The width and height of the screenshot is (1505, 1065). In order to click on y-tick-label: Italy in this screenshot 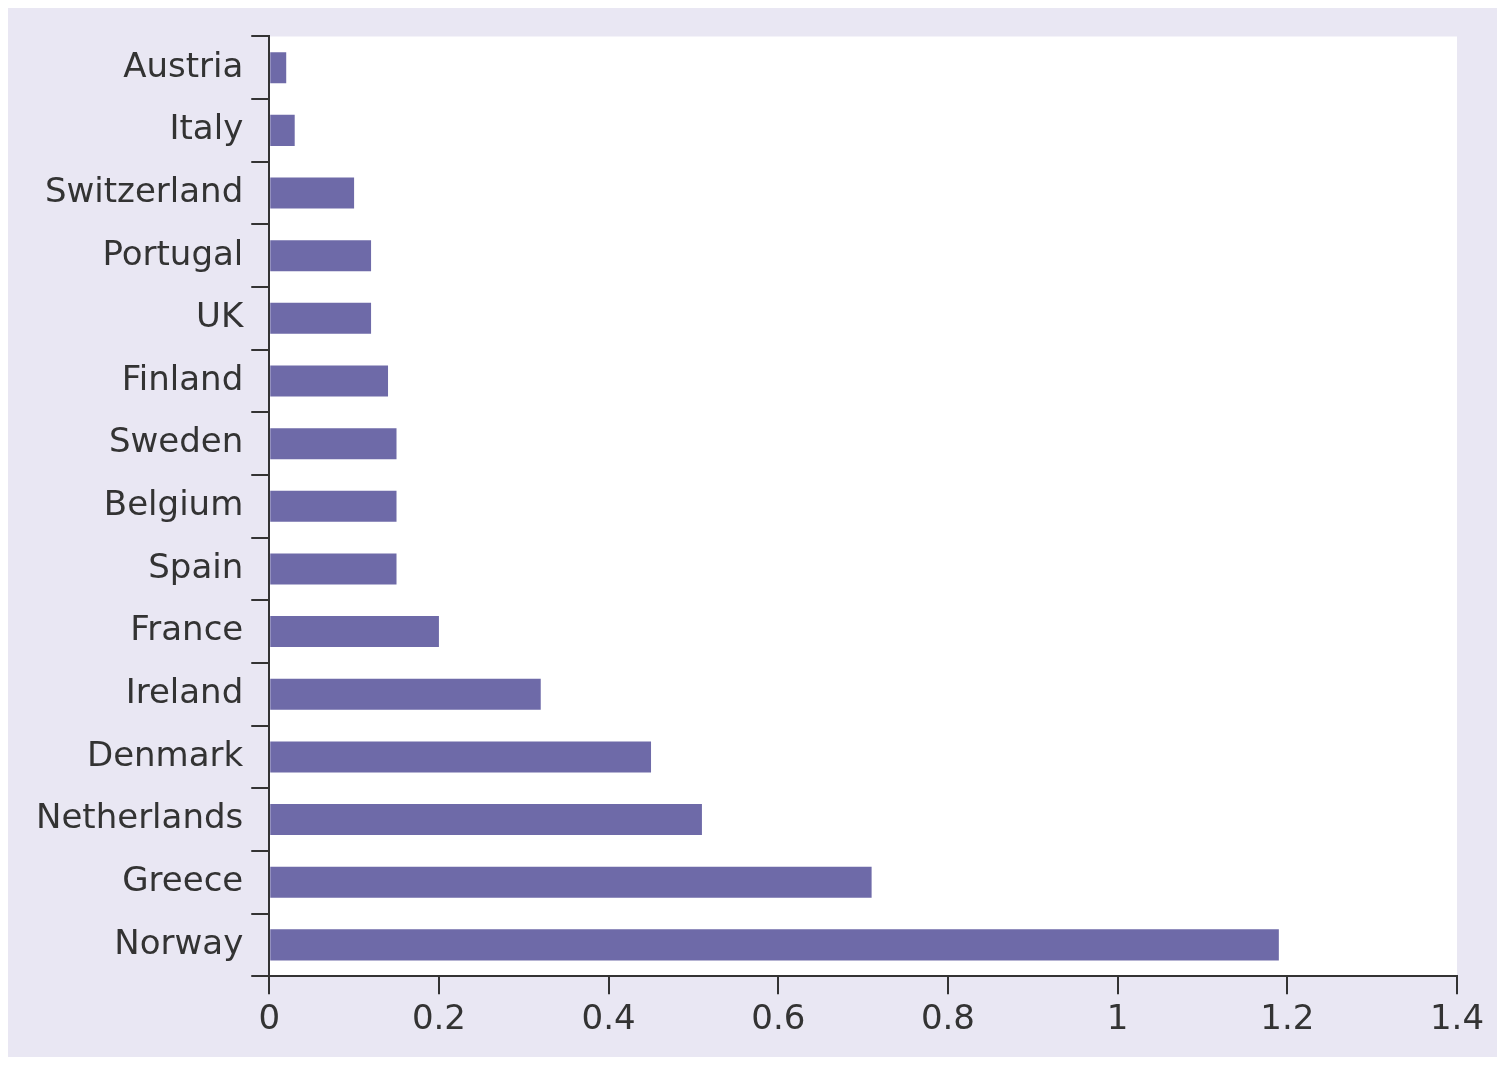, I will do `click(206, 127)`.